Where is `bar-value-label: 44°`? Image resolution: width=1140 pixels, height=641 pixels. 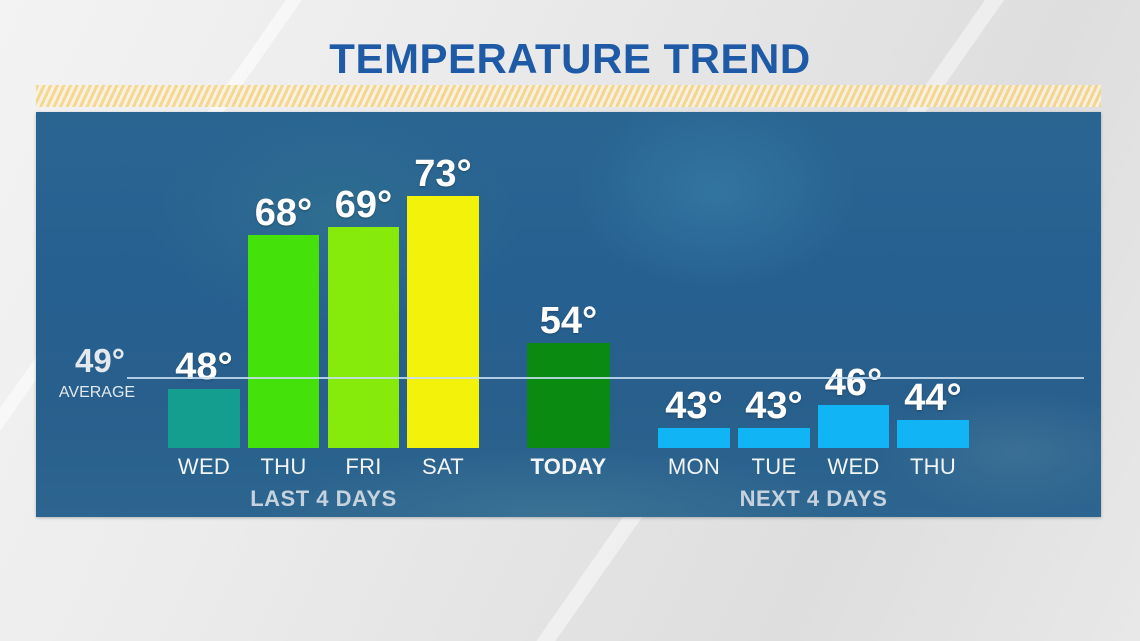 bar-value-label: 44° is located at coordinates (933, 398).